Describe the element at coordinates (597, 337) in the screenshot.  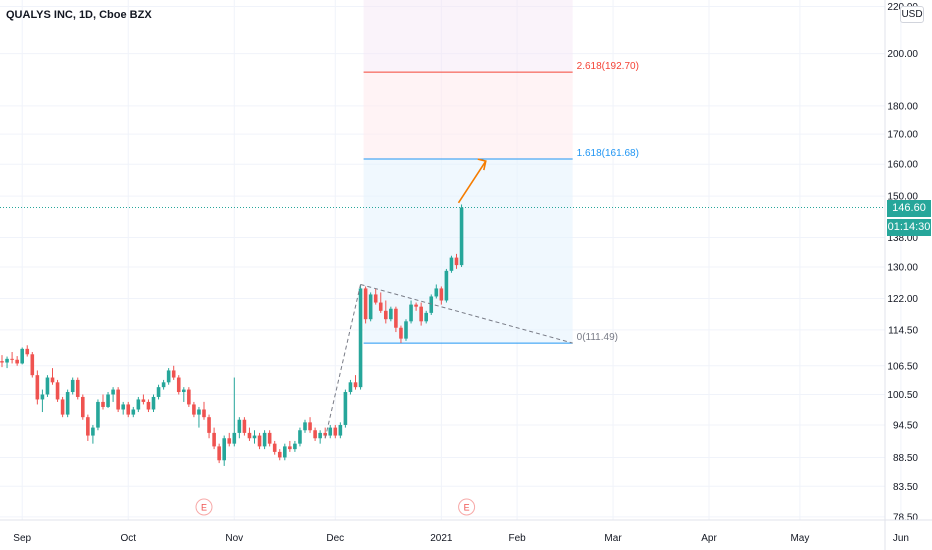
I see `fib-level-label: 0(111.49)` at that location.